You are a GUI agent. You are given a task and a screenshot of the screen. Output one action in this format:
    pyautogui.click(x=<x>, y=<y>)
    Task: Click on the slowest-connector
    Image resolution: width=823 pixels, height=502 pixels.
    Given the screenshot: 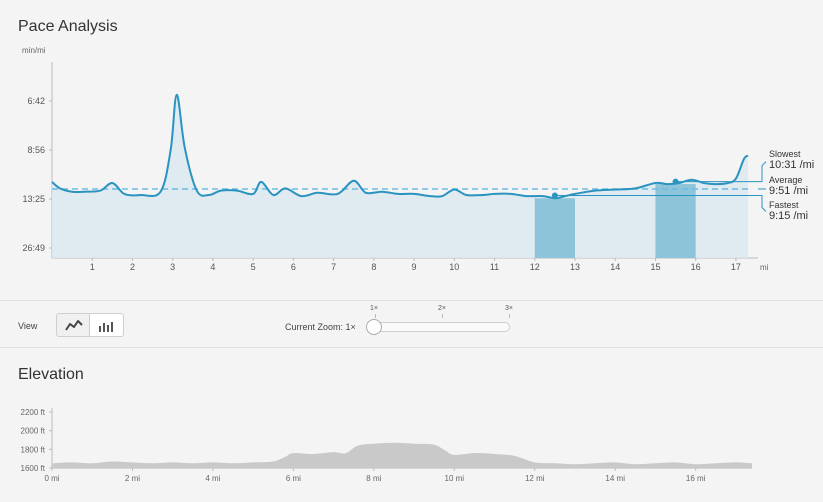 What is the action you would take?
    pyautogui.click(x=762, y=172)
    